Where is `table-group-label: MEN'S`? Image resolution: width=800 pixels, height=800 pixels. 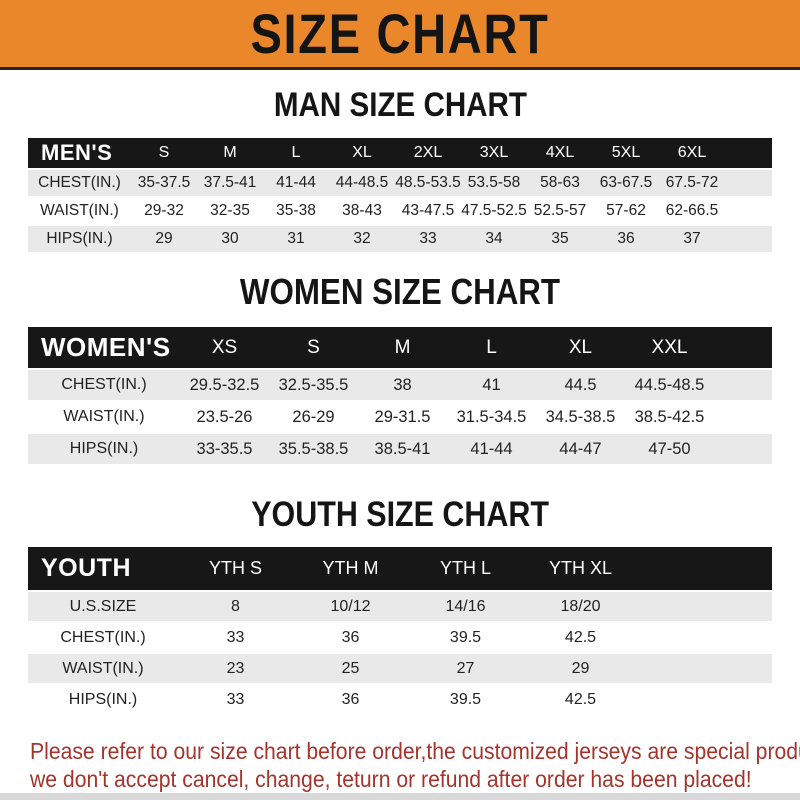
table-group-label: MEN'S is located at coordinates (79, 153).